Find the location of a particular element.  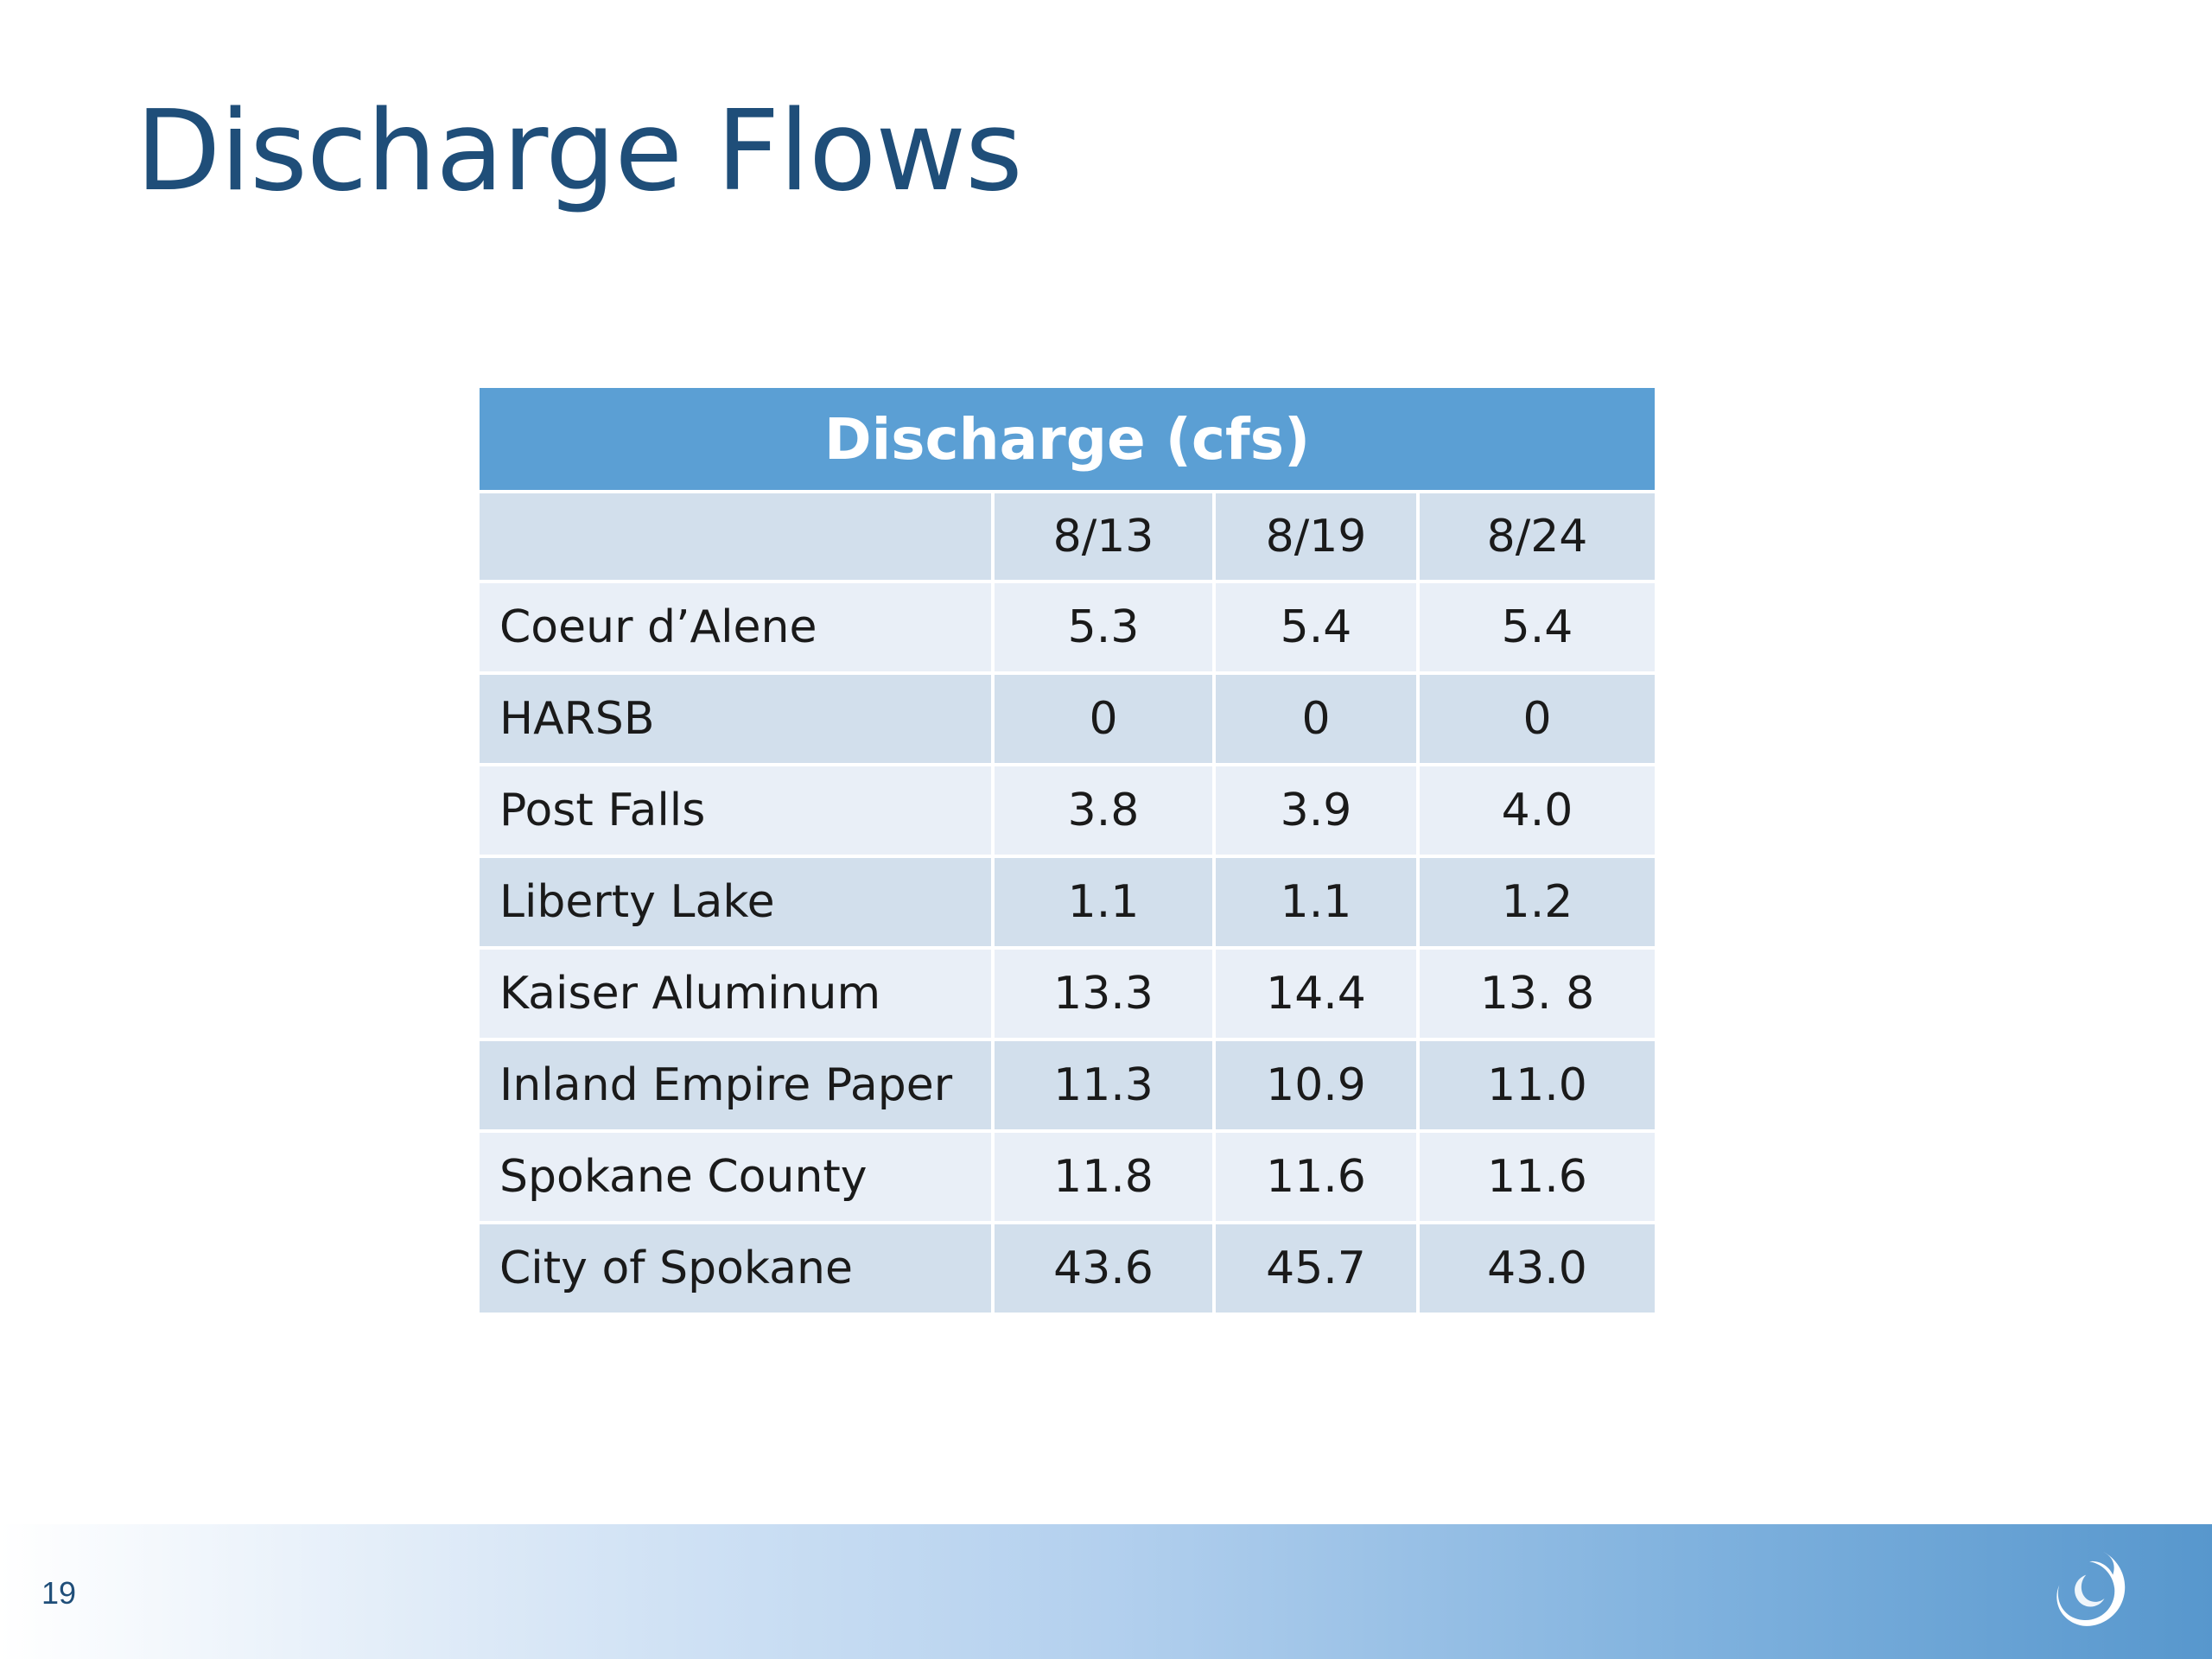

table-row: Coeur d’Alene 5.3 5.4 5.4 is located at coordinates (1068, 627).